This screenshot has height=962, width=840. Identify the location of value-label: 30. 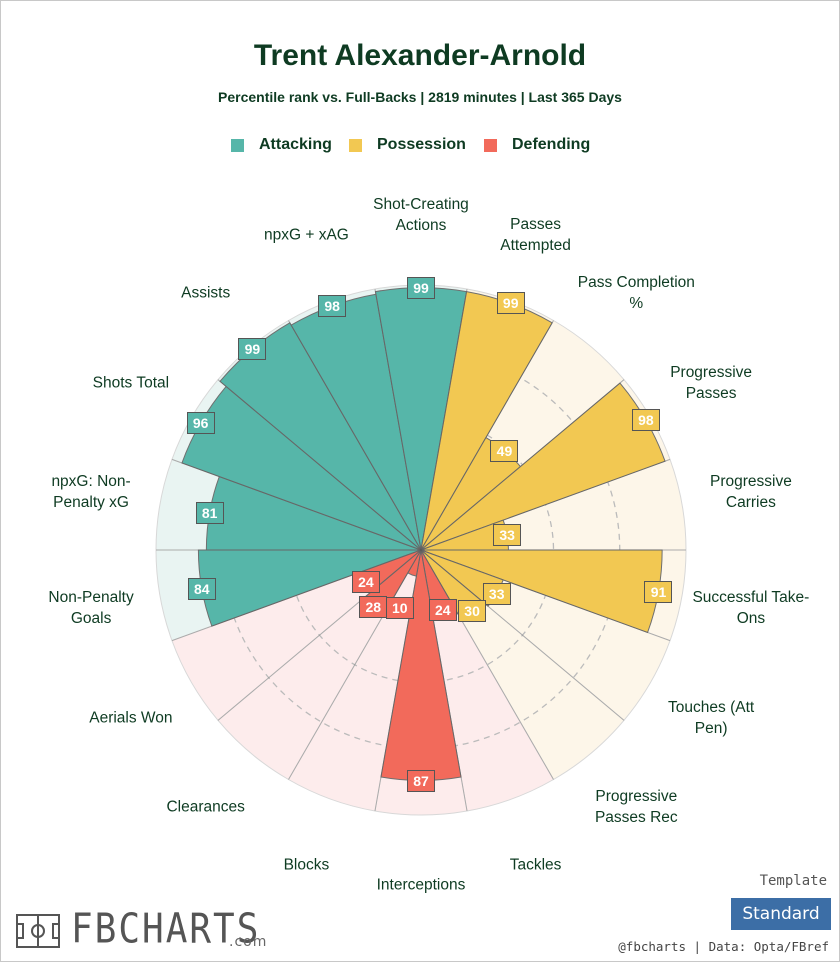
(472, 610).